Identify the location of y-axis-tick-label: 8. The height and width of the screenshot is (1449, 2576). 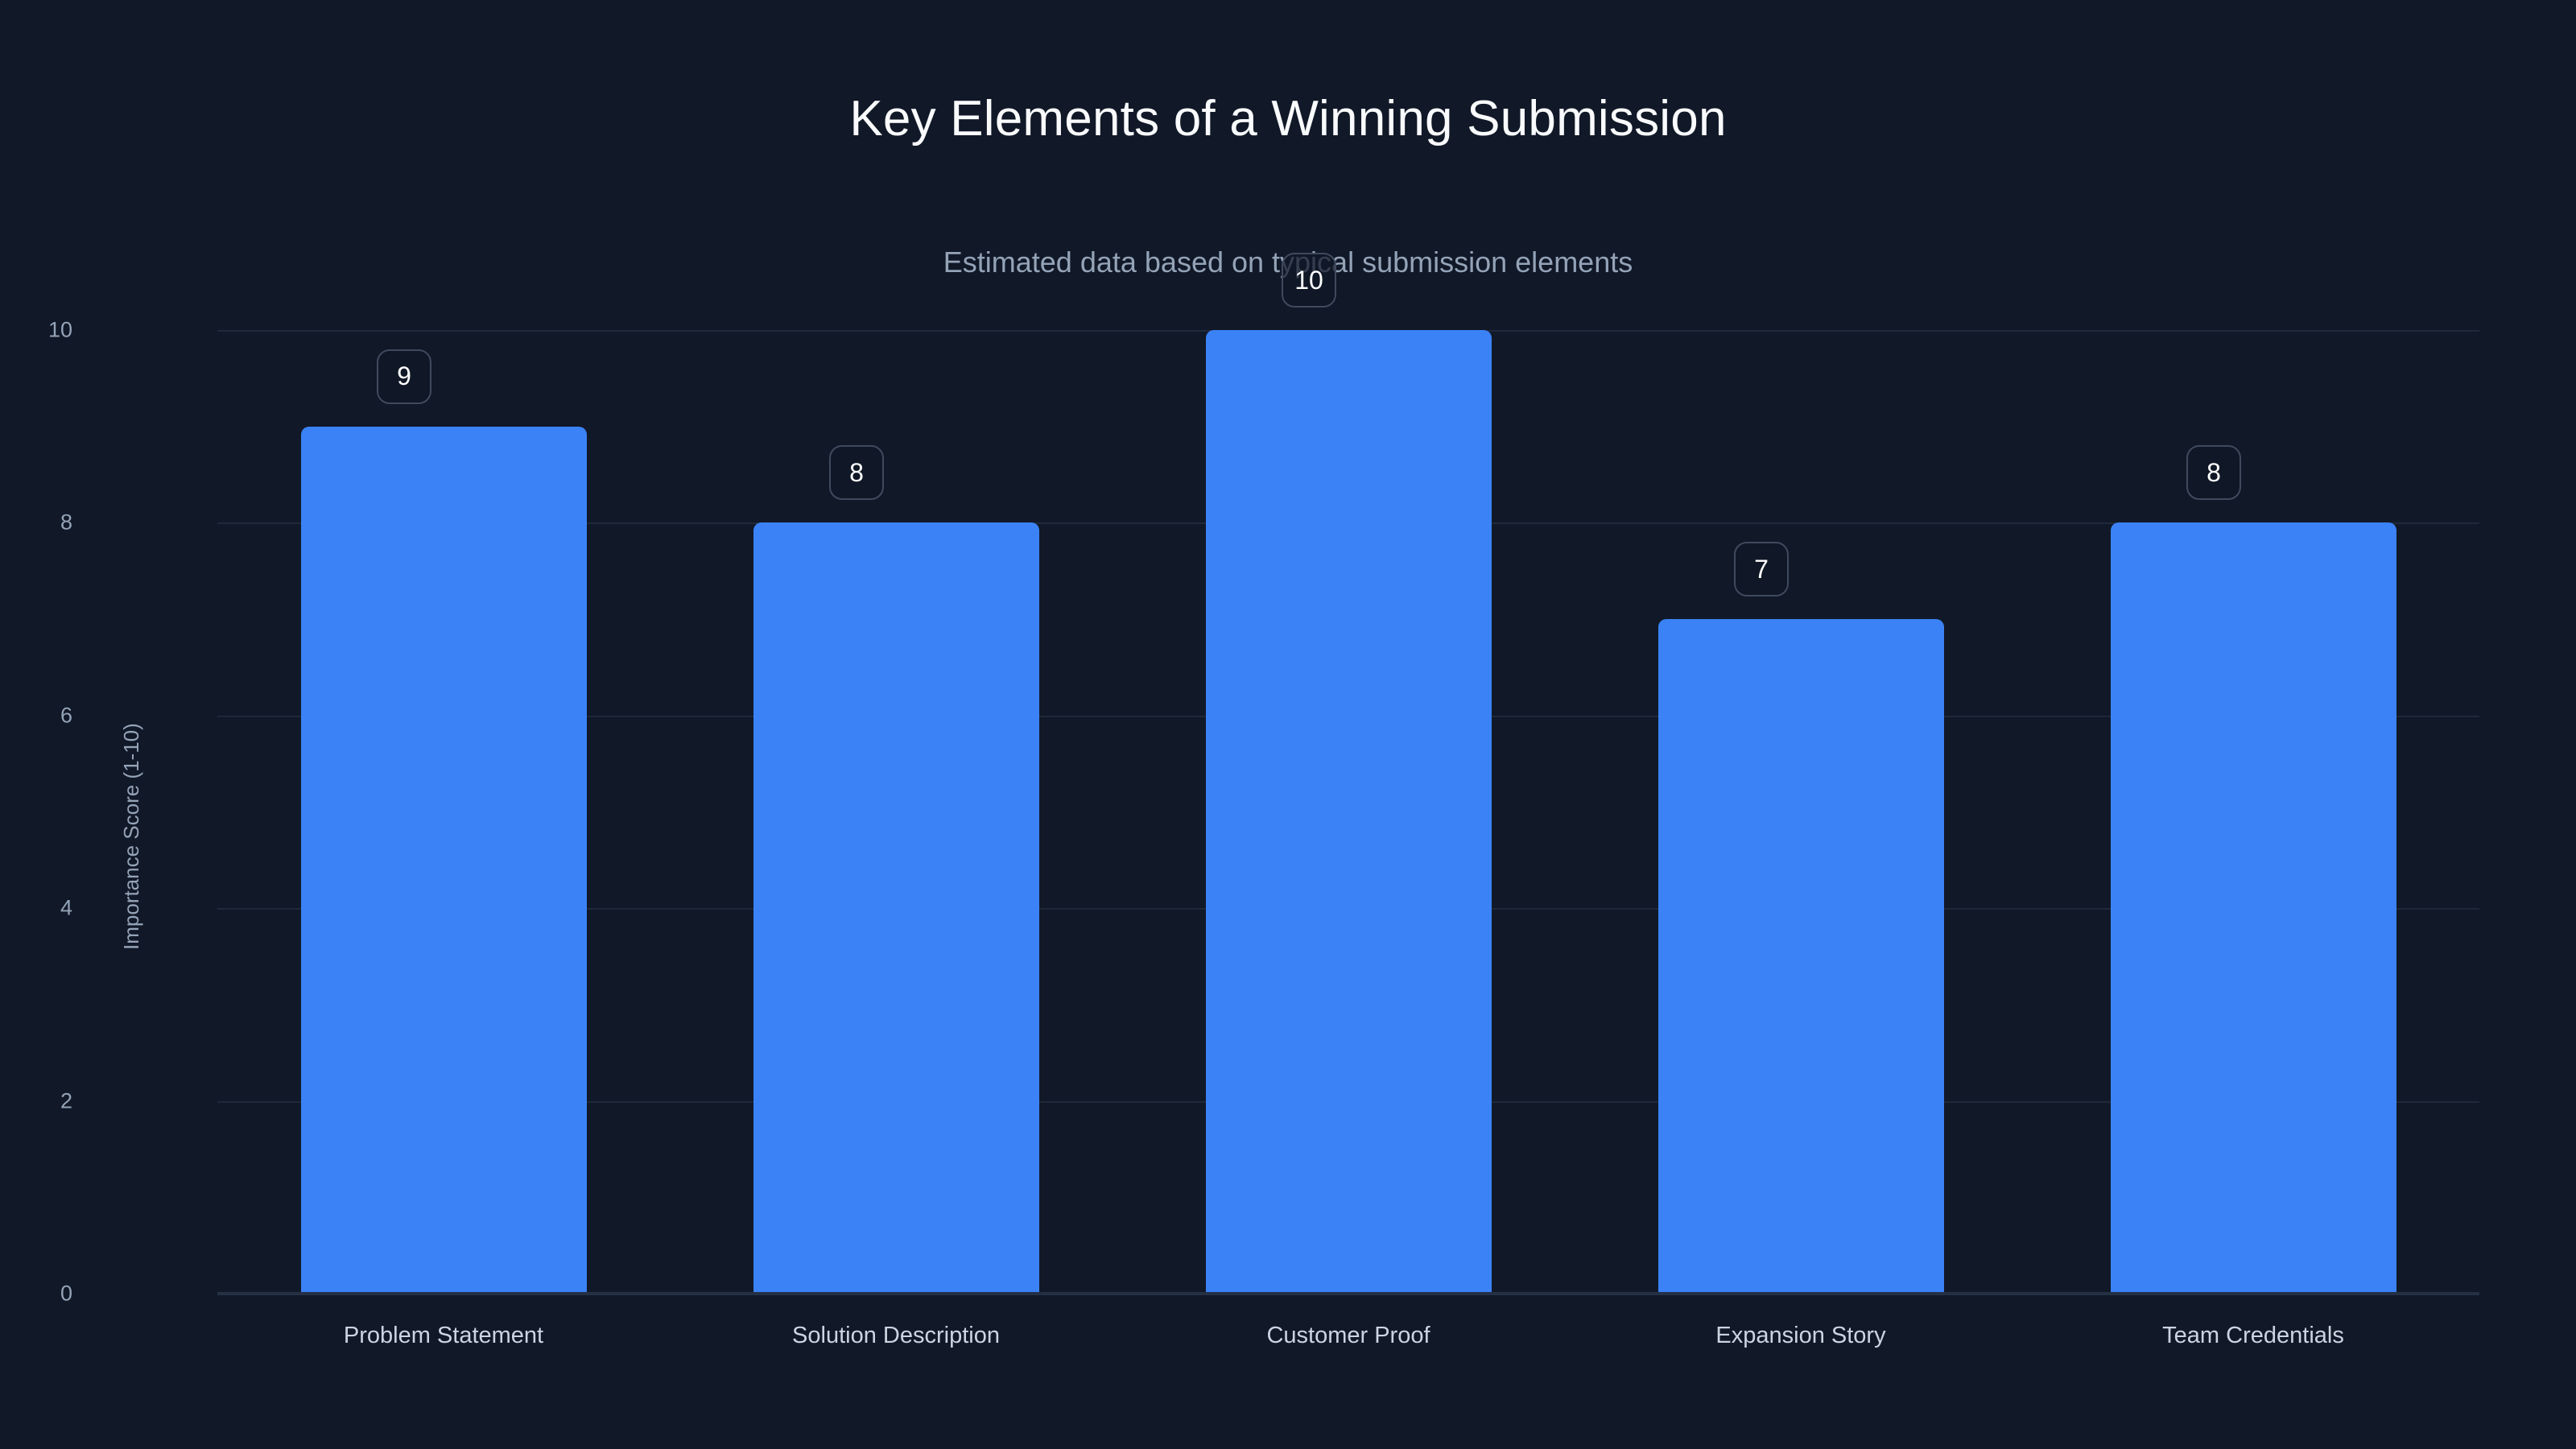
(66, 522).